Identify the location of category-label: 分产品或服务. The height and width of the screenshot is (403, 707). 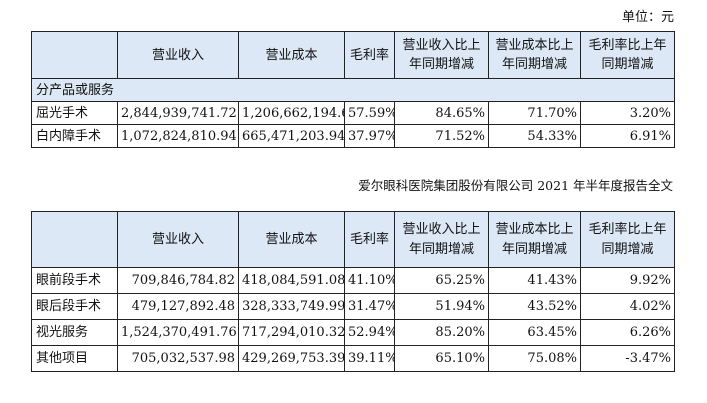
(353, 90).